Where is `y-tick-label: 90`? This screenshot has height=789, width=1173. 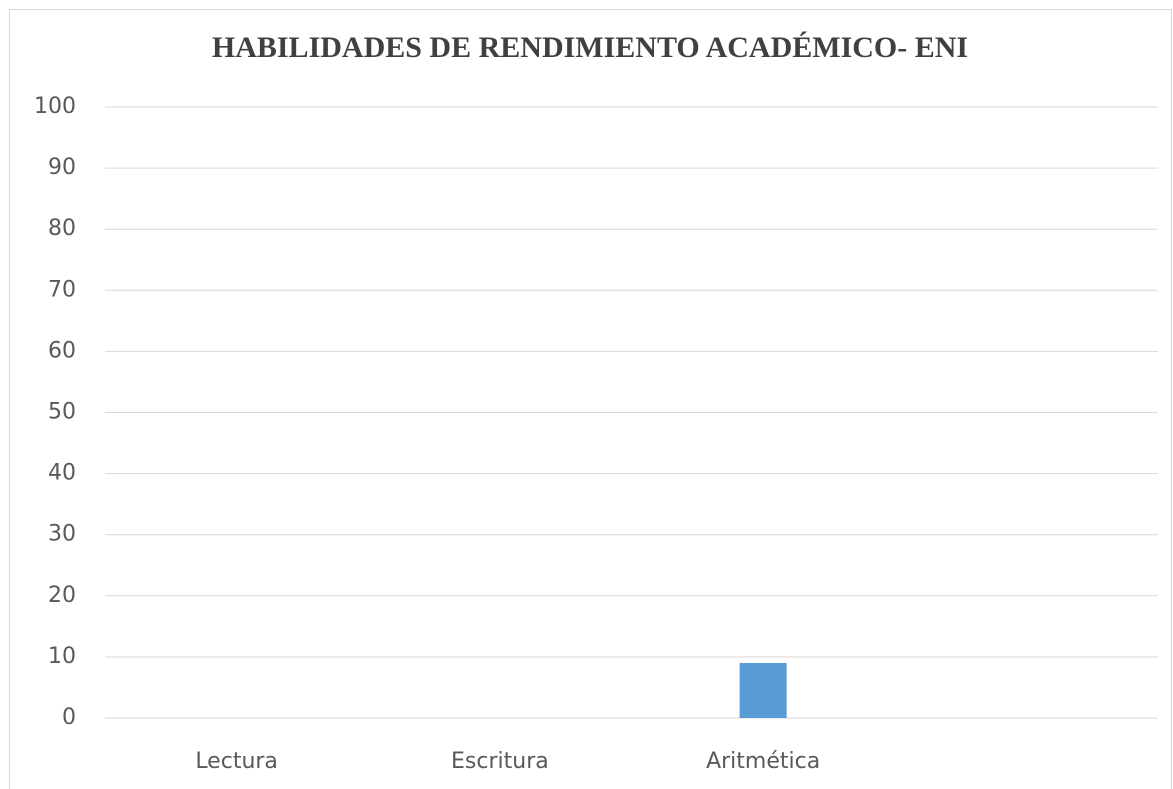 y-tick-label: 90 is located at coordinates (62, 167).